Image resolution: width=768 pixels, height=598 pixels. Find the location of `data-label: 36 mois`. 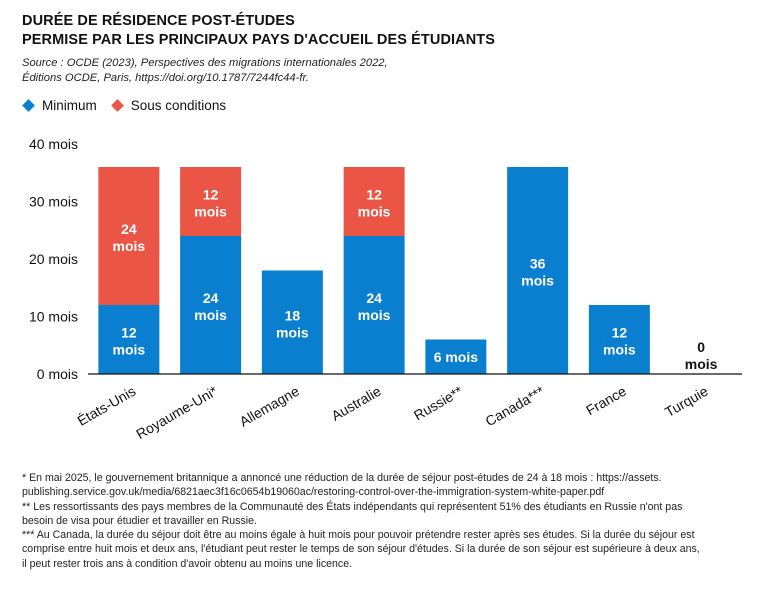

data-label: 36 mois is located at coordinates (537, 272).